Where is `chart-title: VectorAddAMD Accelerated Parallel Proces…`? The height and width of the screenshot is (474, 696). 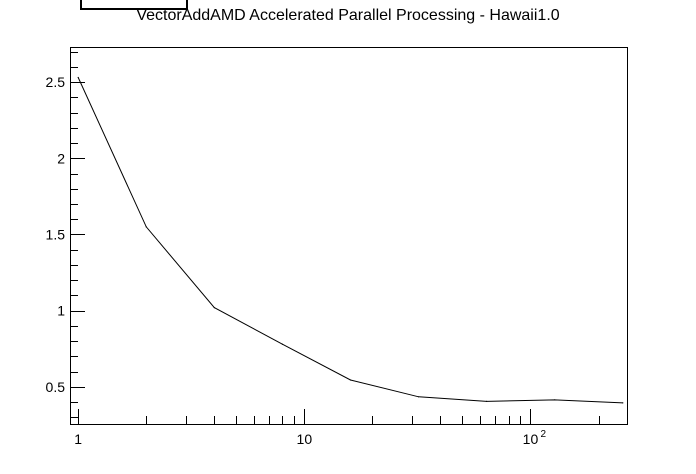 chart-title: VectorAddAMD Accelerated Parallel Proces… is located at coordinates (348, 15).